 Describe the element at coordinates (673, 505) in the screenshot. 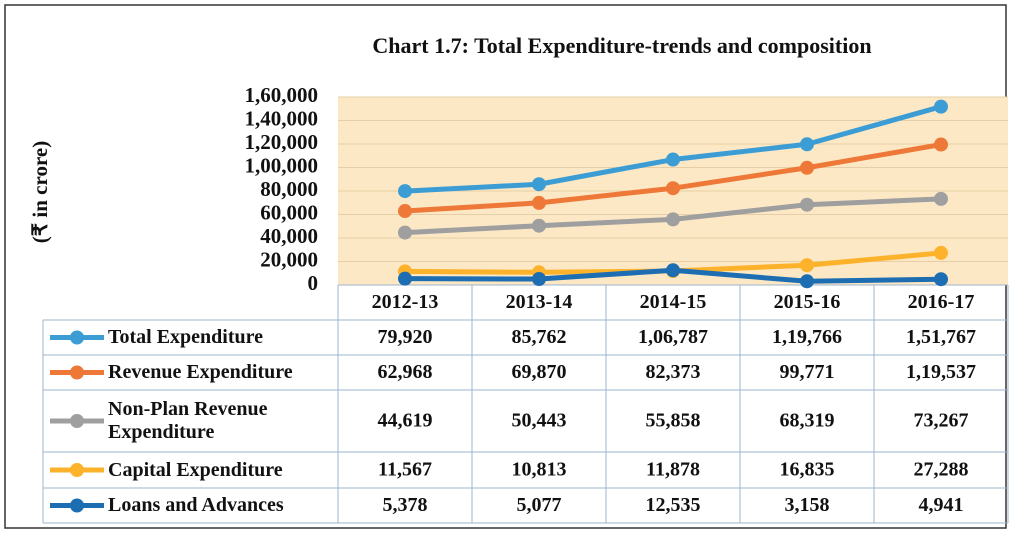

I see `table-value: 12,535` at that location.